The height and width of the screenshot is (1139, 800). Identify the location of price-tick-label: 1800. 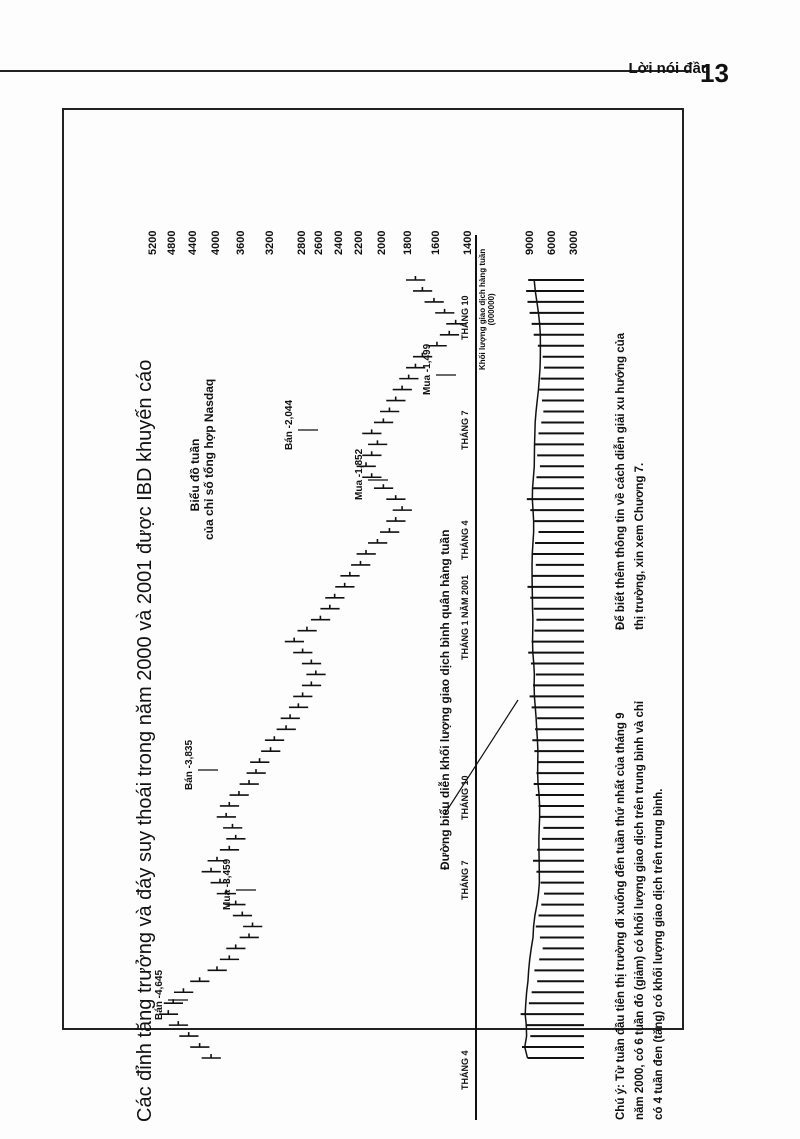
(407, 242).